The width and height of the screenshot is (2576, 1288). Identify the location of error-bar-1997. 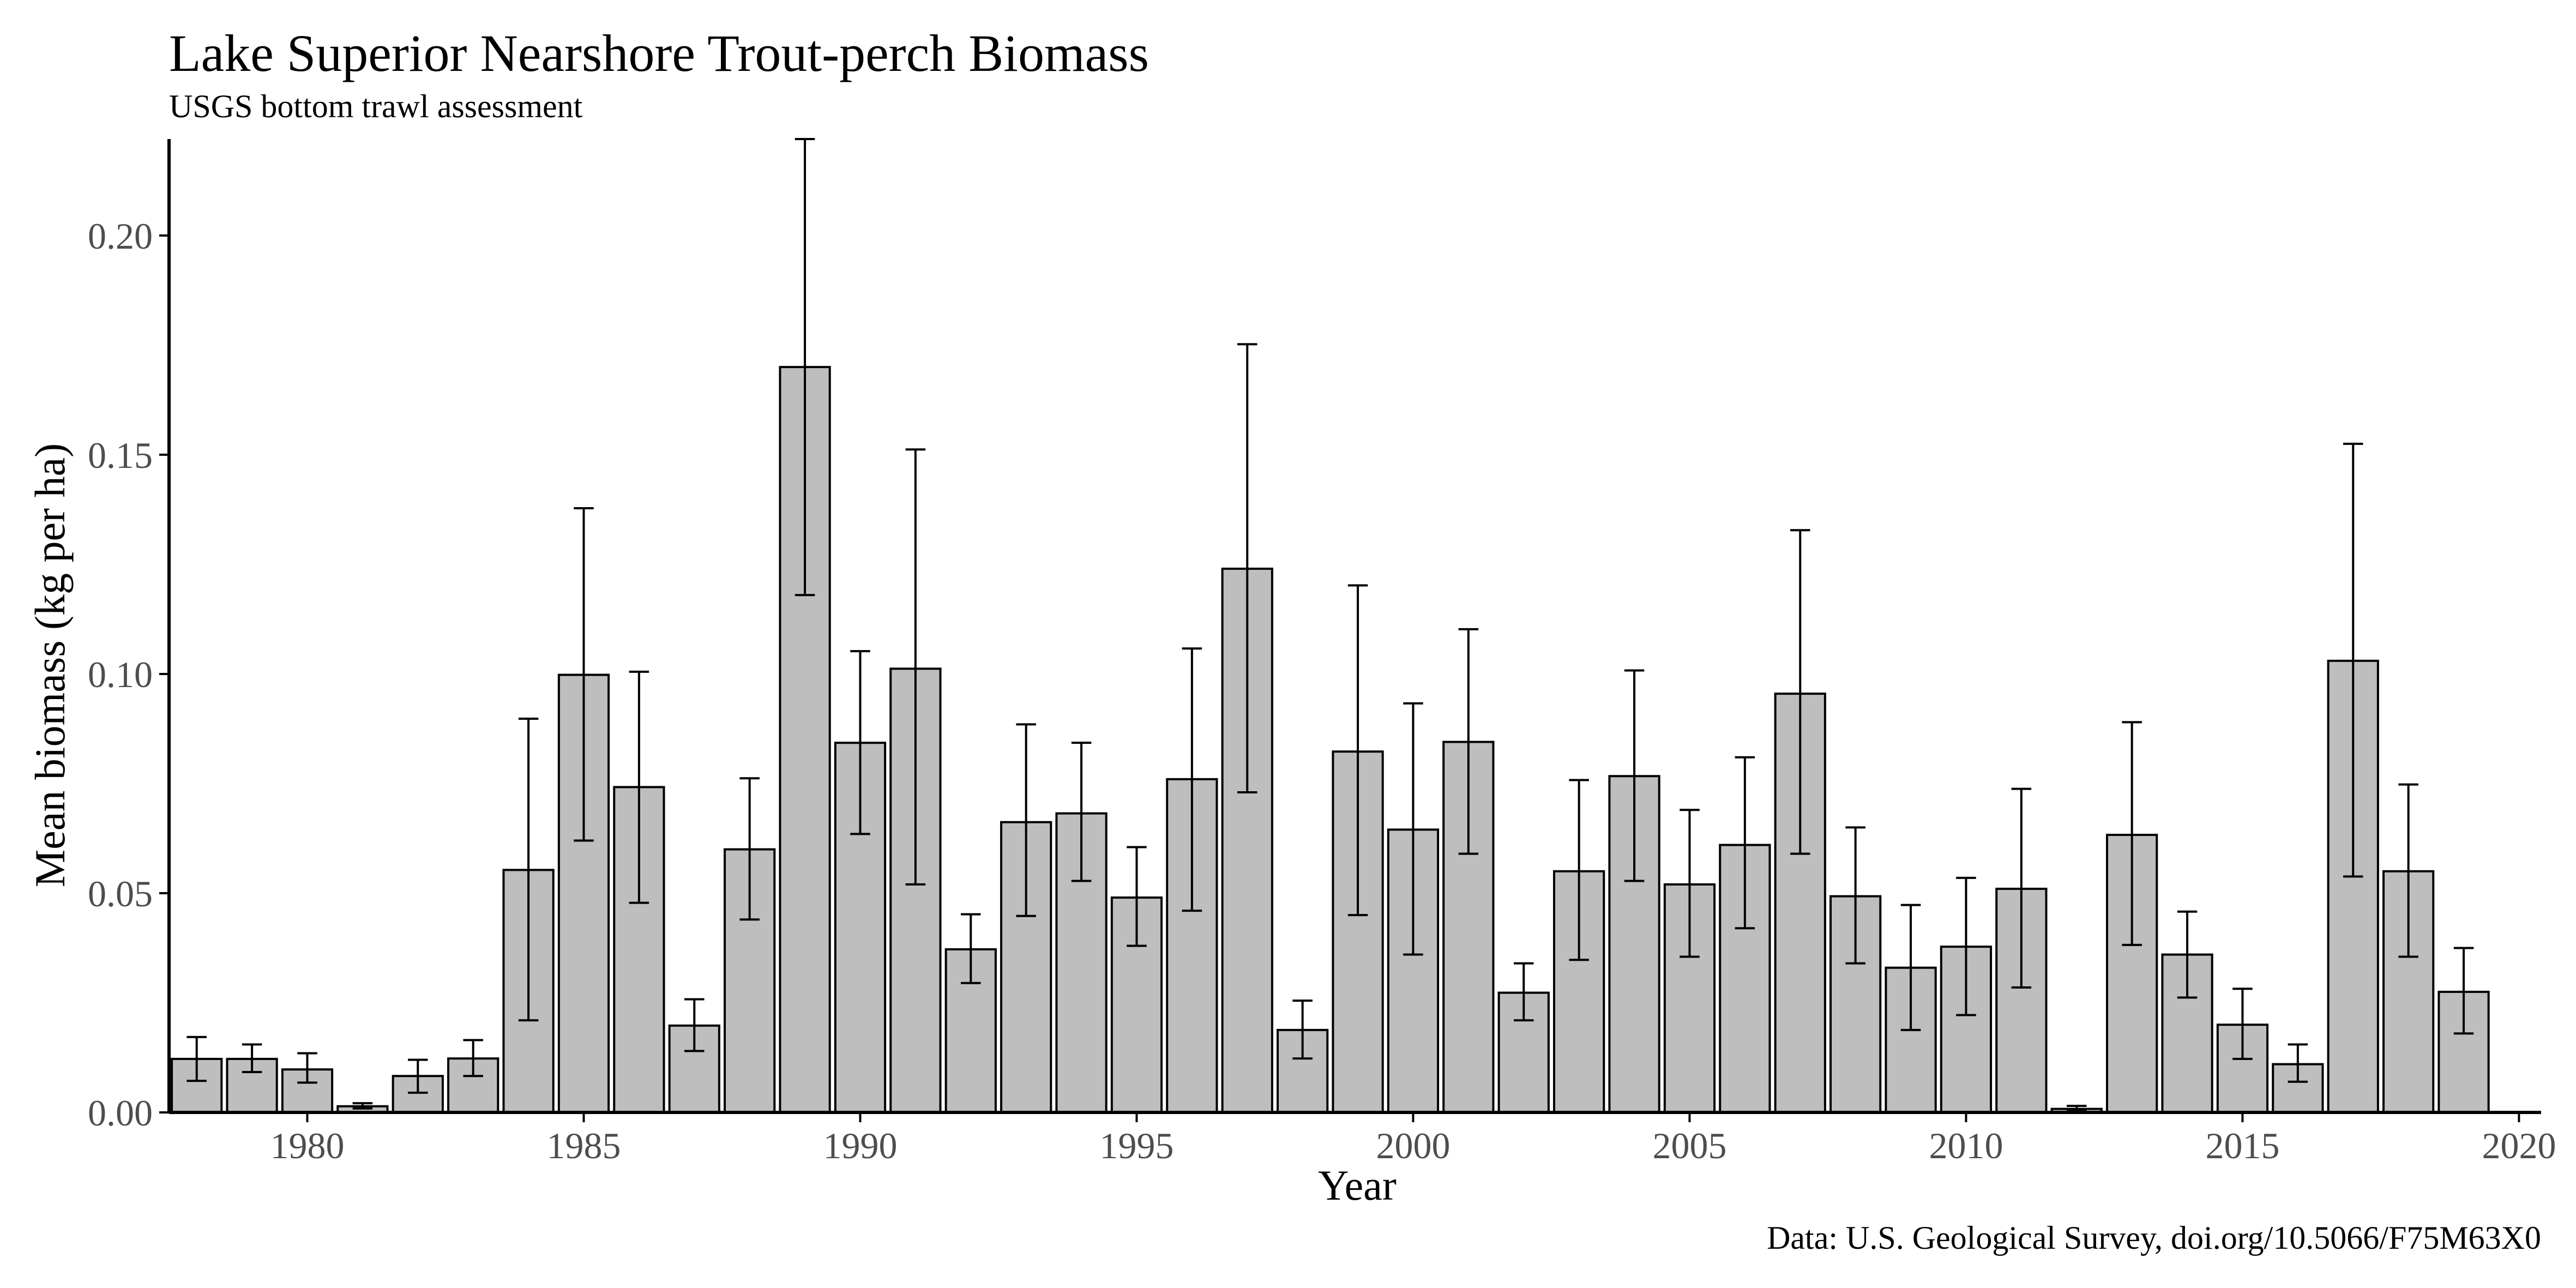
(1247, 568).